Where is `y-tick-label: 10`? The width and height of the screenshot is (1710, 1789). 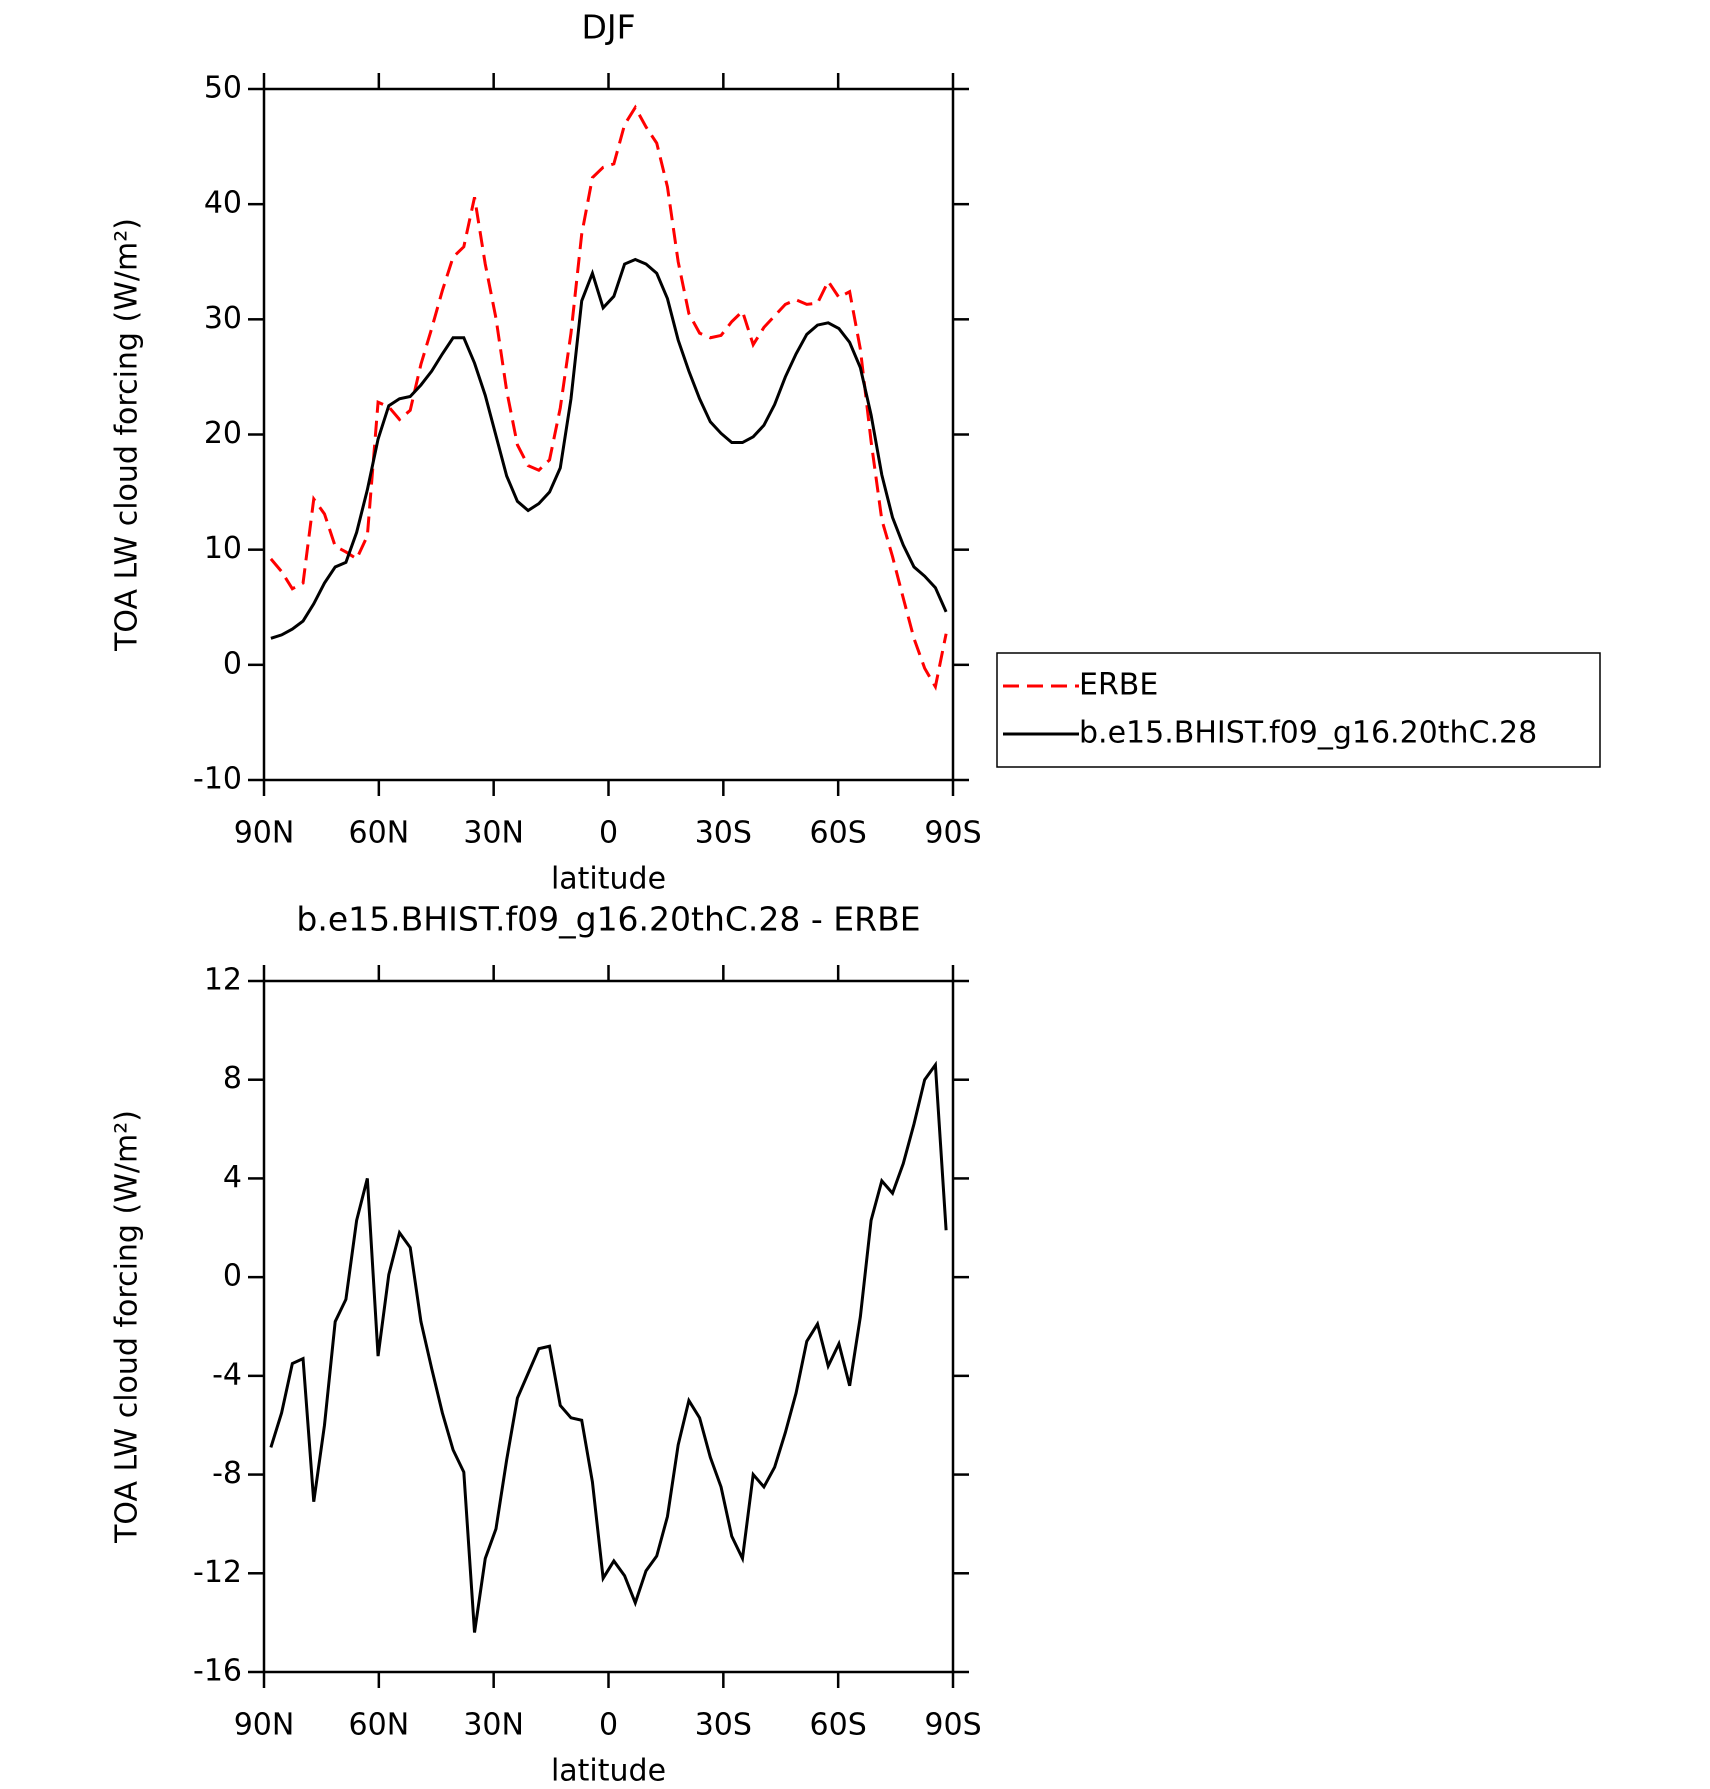 y-tick-label: 10 is located at coordinates (223, 548).